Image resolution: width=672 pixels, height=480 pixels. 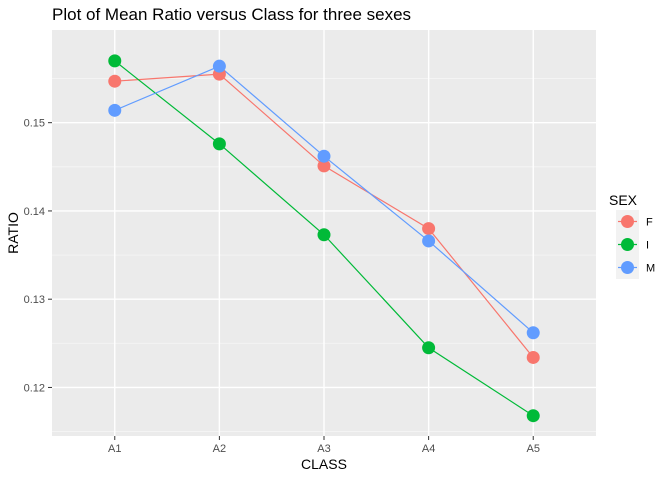 I want to click on y-tick-label: 0.12, so click(x=34, y=388).